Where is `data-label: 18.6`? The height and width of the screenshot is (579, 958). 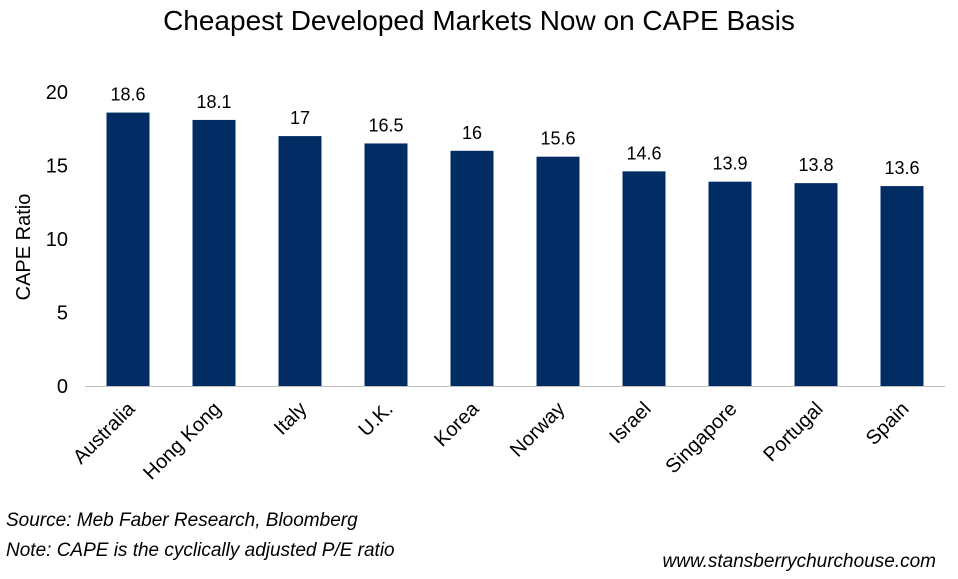 data-label: 18.6 is located at coordinates (127, 95).